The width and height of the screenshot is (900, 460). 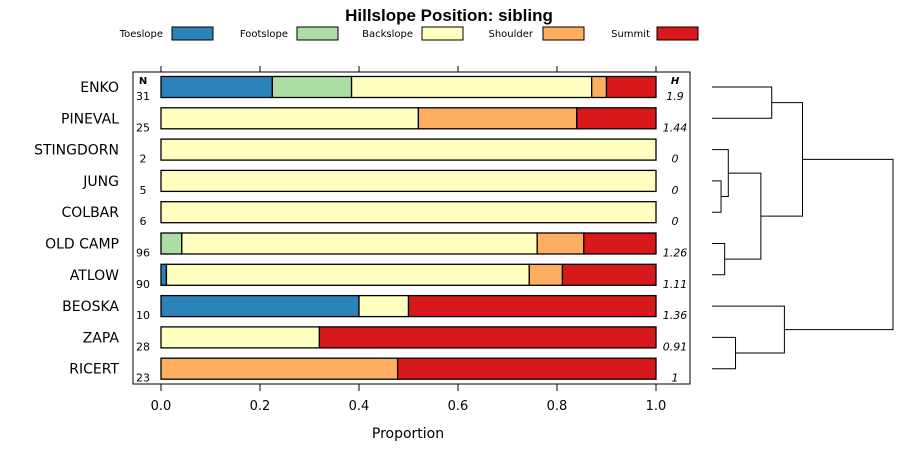 What do you see at coordinates (675, 96) in the screenshot?
I see `h-value: 1.9` at bounding box center [675, 96].